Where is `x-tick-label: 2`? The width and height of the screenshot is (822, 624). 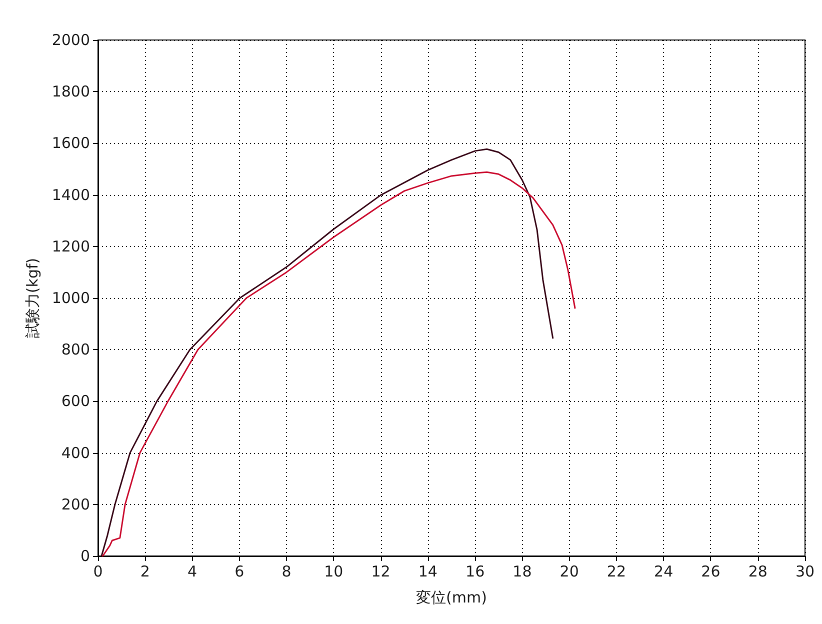 x-tick-label: 2 is located at coordinates (145, 571).